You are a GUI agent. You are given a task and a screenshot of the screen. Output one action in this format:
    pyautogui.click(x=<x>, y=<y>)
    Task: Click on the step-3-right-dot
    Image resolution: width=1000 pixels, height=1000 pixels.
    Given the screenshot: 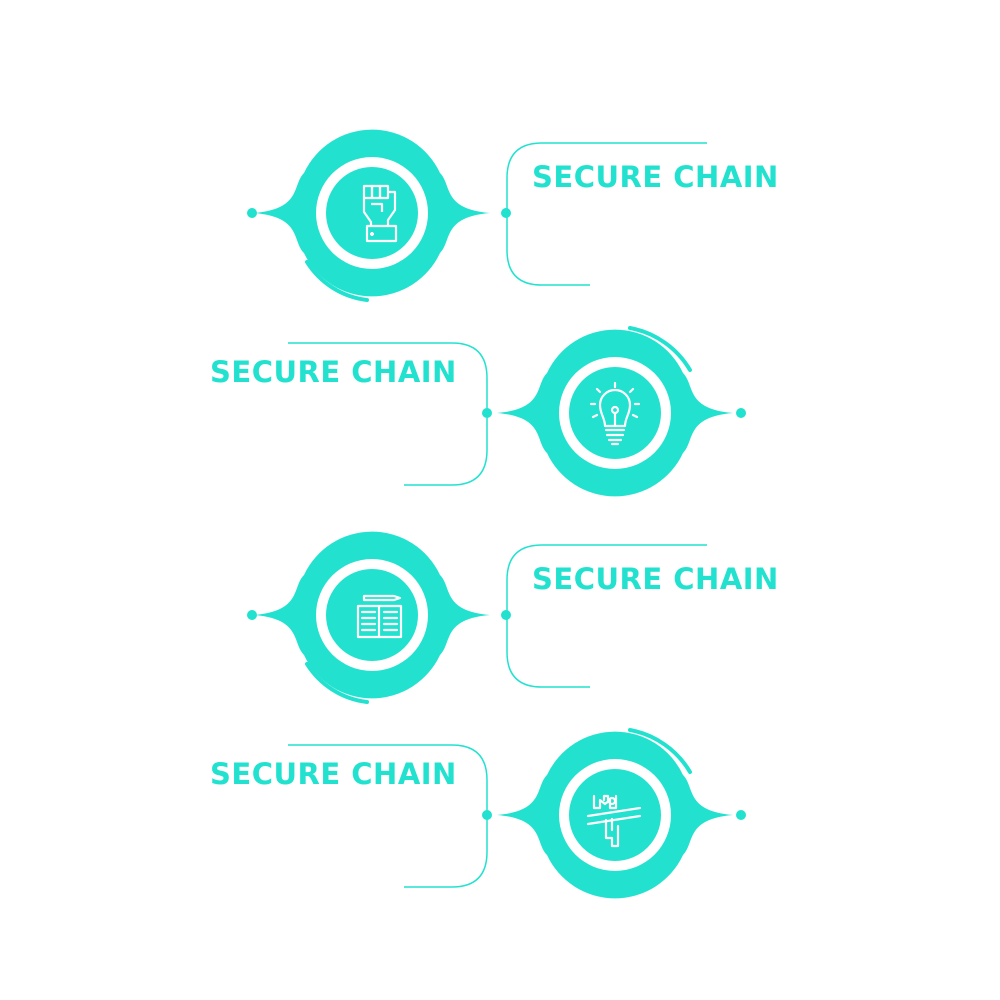 What is the action you would take?
    pyautogui.click(x=506, y=615)
    